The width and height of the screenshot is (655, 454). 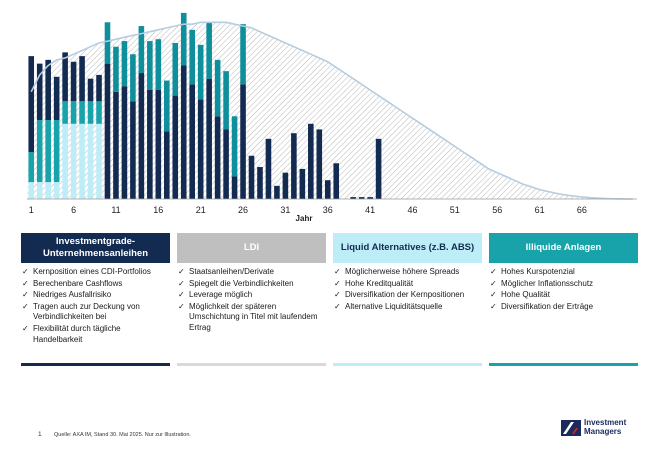 What do you see at coordinates (412, 210) in the screenshot?
I see `x-tick-label: 46` at bounding box center [412, 210].